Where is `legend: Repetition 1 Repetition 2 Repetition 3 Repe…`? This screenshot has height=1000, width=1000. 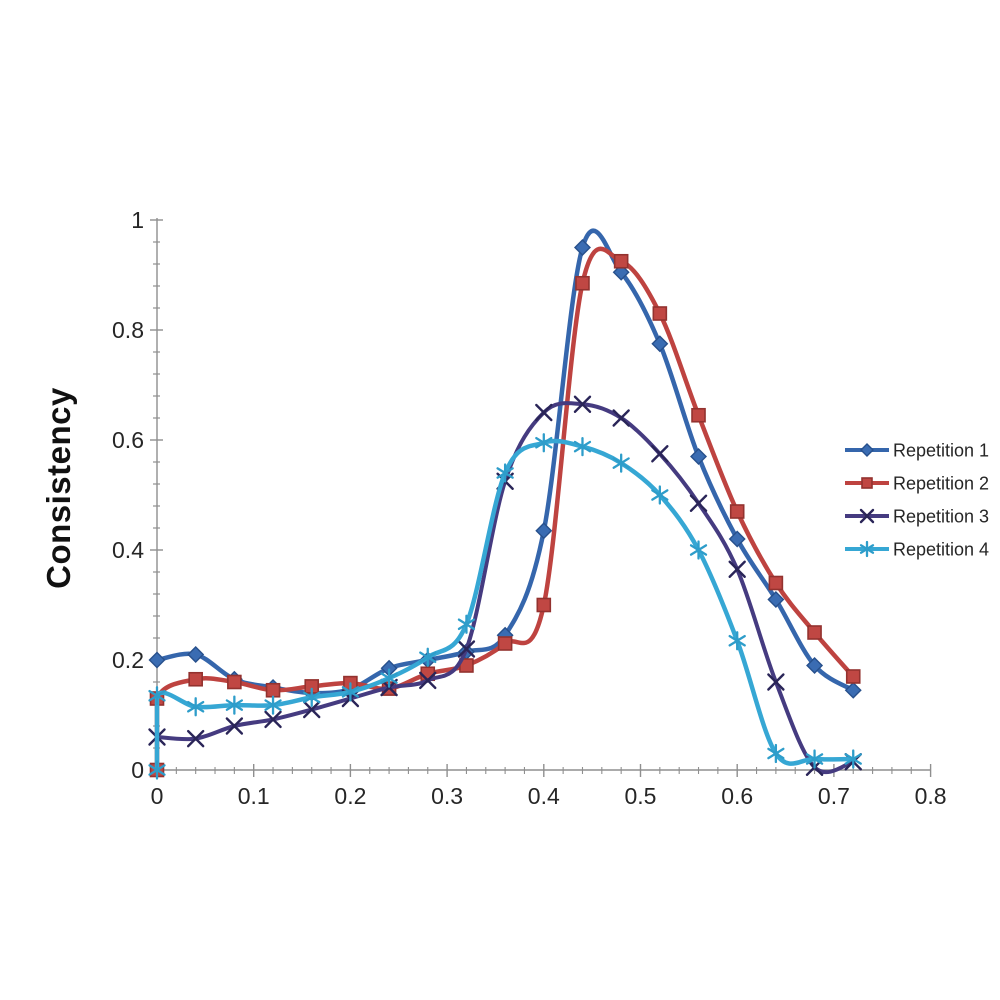
legend: Repetition 1 Repetition 2 Repetition 3 Repe… is located at coordinates (917, 500).